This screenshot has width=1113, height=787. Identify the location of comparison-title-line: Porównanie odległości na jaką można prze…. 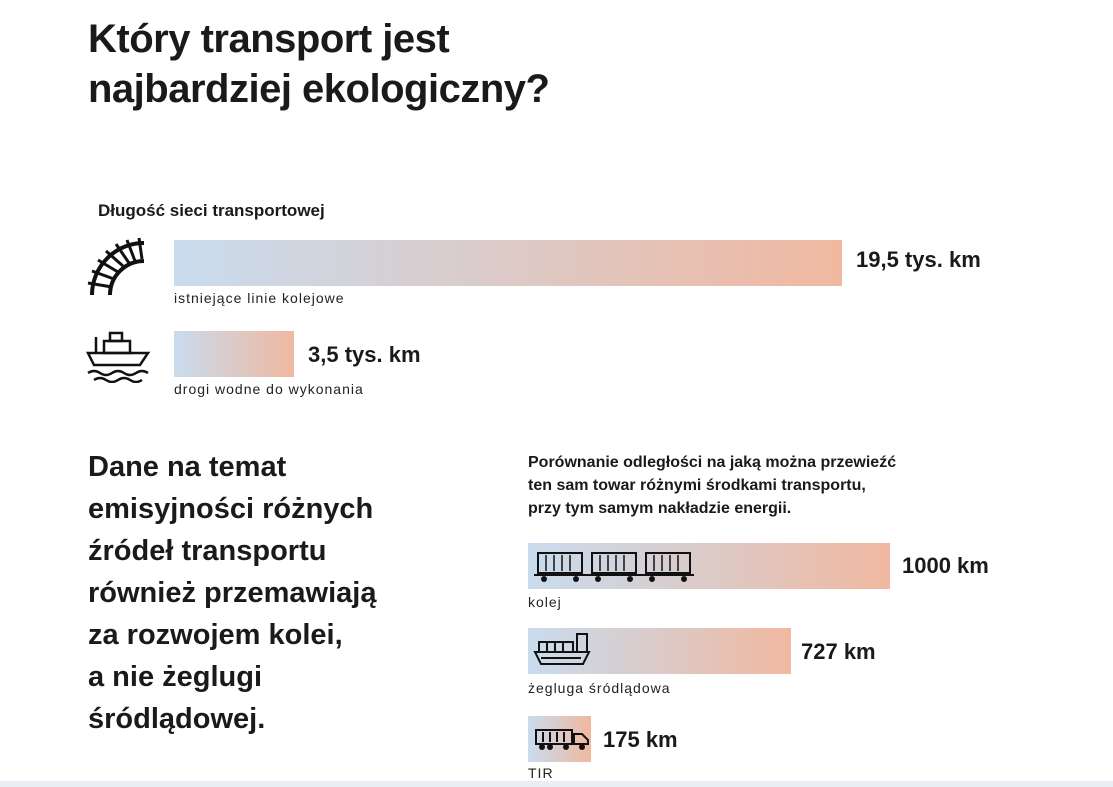
(712, 462).